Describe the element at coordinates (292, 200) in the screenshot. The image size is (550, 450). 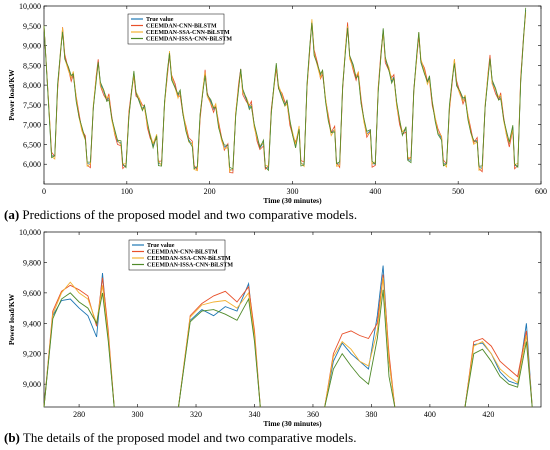
I see `chart-a-x-axis-label: Time (30 minutes)` at that location.